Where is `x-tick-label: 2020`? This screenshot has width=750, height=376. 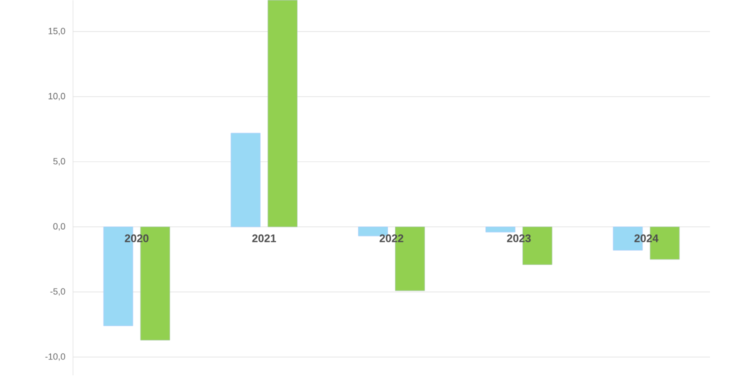
x-tick-label: 2020 is located at coordinates (136, 238).